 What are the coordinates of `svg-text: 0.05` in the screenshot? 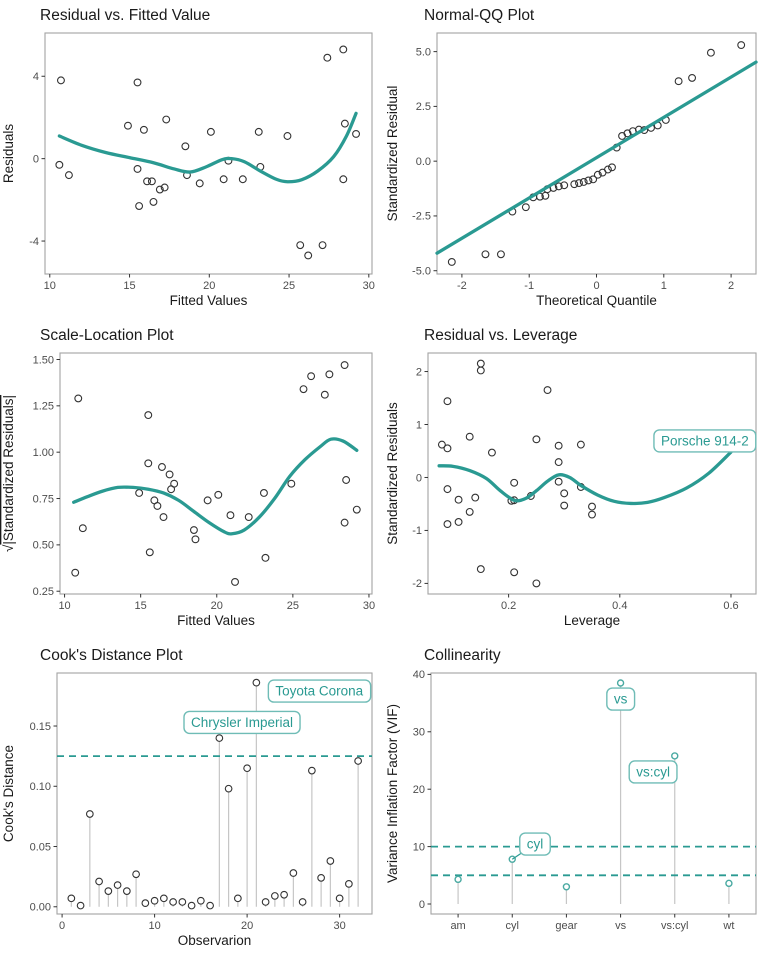 It's located at (40, 847).